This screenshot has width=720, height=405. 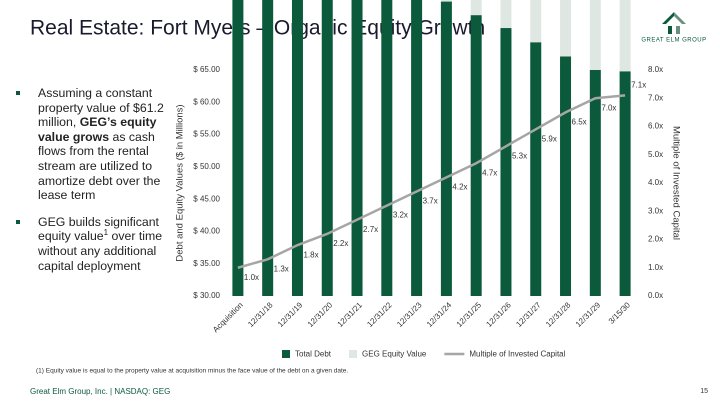 What do you see at coordinates (655, 154) in the screenshot?
I see `y2-tick-label: 5.0x` at bounding box center [655, 154].